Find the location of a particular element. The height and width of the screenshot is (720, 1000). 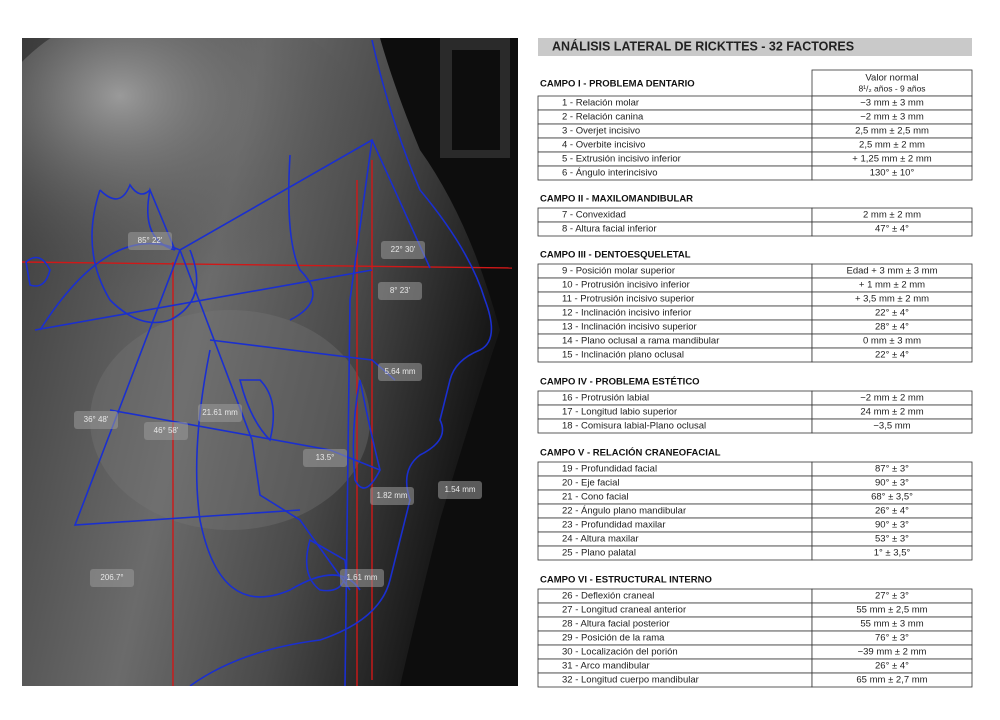

factor-value: 1° ± 3,5° is located at coordinates (892, 553).